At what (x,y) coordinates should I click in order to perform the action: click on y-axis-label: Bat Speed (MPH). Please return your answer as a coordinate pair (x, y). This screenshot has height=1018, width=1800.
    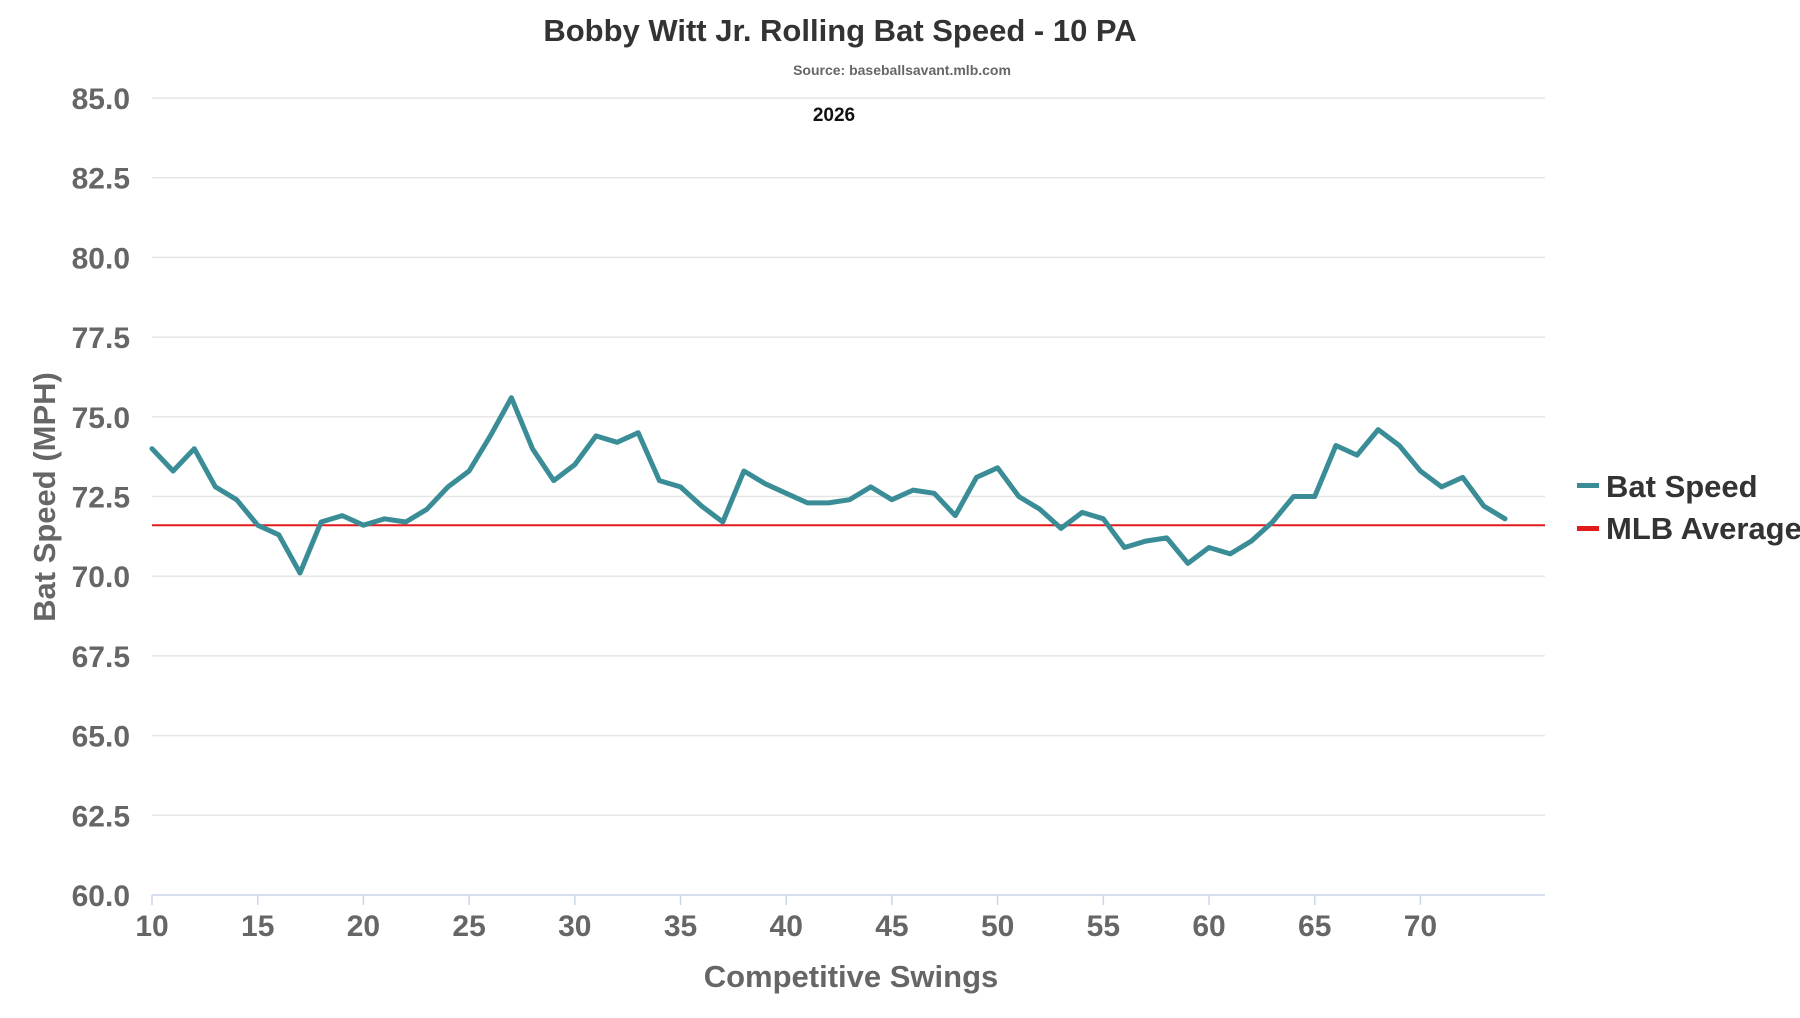
    Looking at the image, I should click on (44, 497).